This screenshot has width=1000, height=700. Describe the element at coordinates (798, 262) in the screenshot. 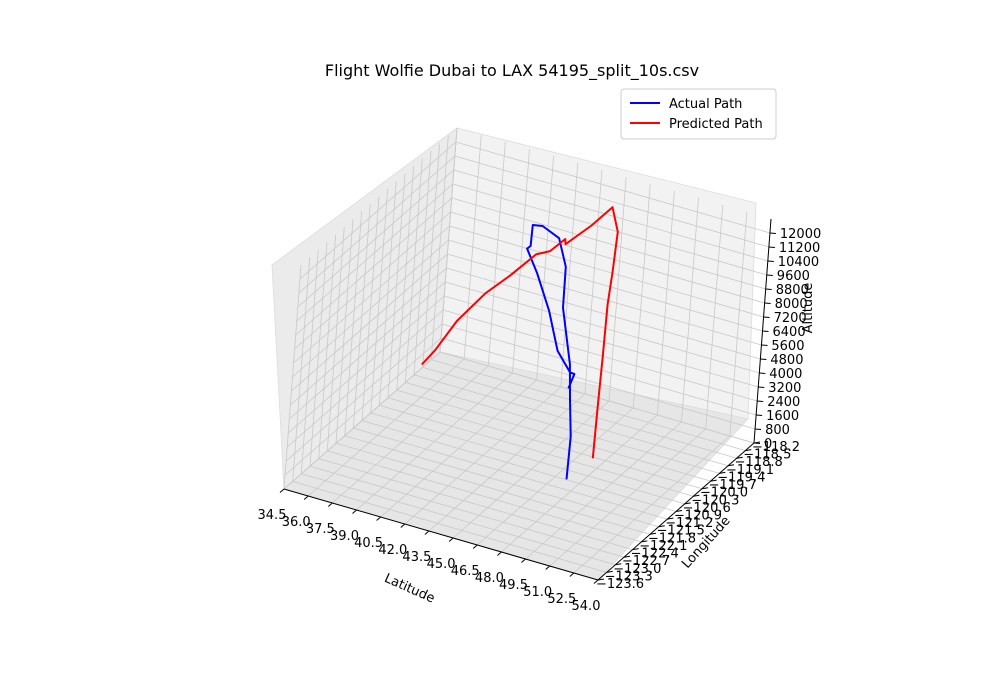

I see `z-tick-label: 10400` at that location.